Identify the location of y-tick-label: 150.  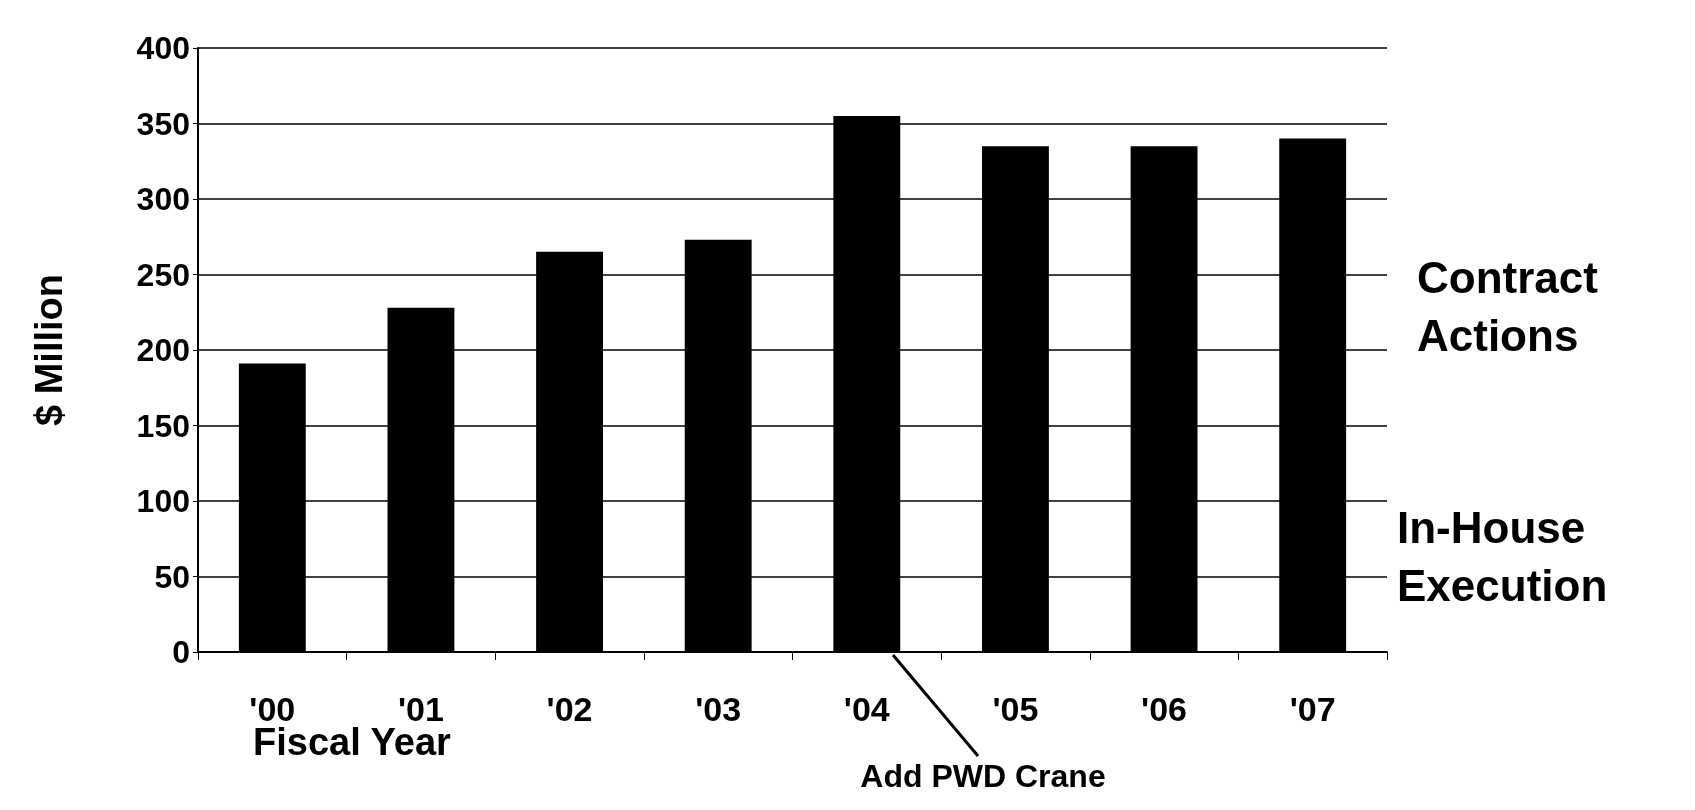
(163, 425).